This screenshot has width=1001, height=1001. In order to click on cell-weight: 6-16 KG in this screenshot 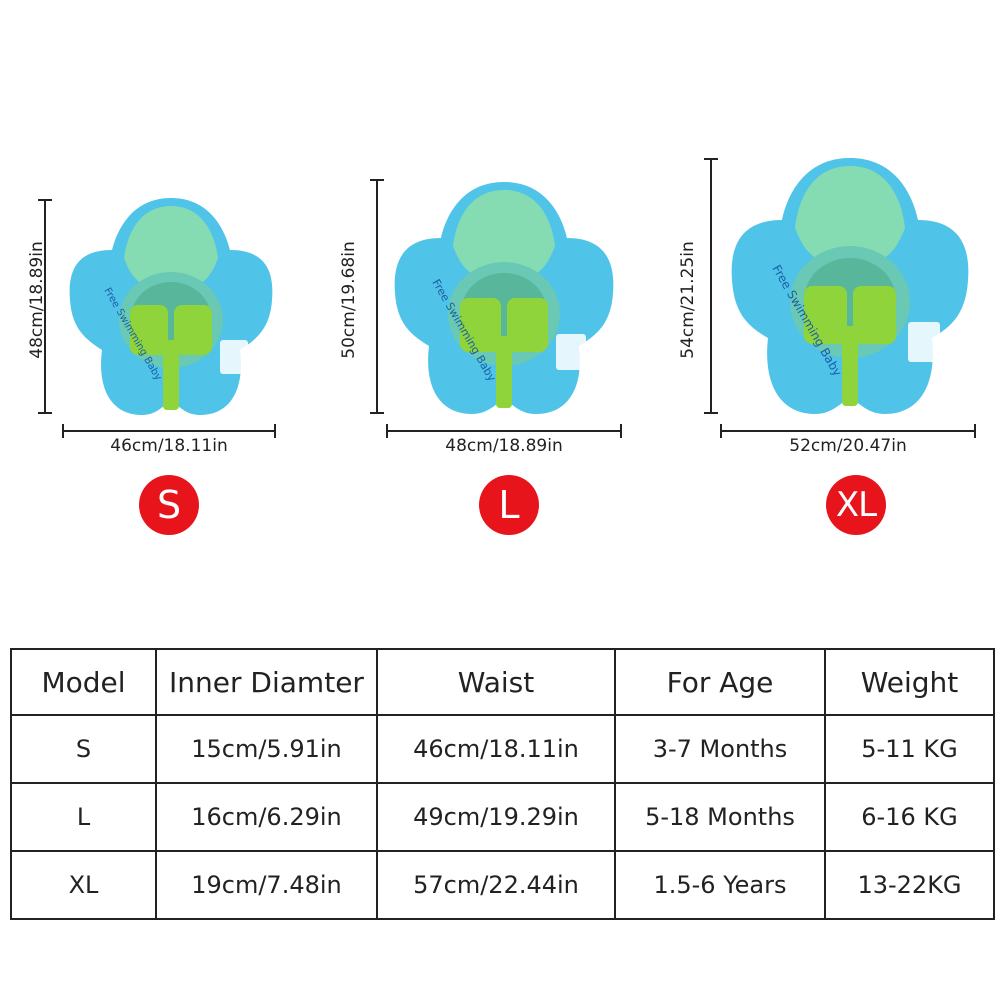, I will do `click(909, 817)`.